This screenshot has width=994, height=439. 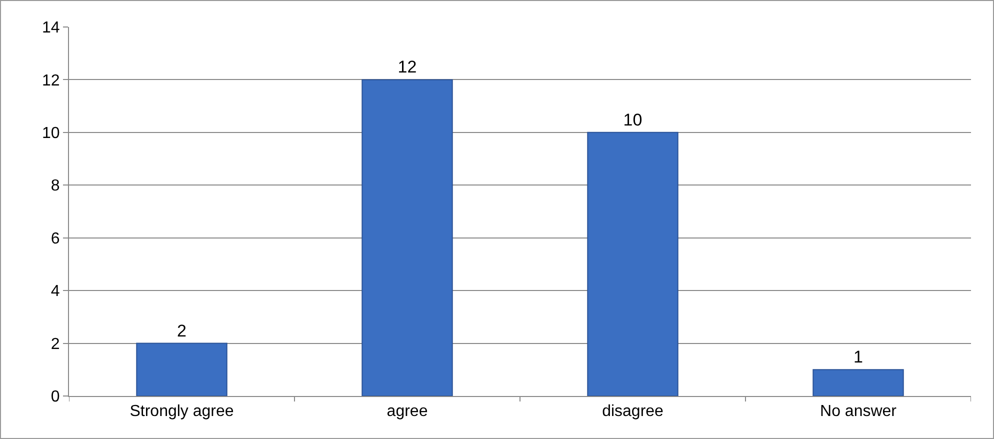 What do you see at coordinates (51, 28) in the screenshot?
I see `y-tick-label: 14` at bounding box center [51, 28].